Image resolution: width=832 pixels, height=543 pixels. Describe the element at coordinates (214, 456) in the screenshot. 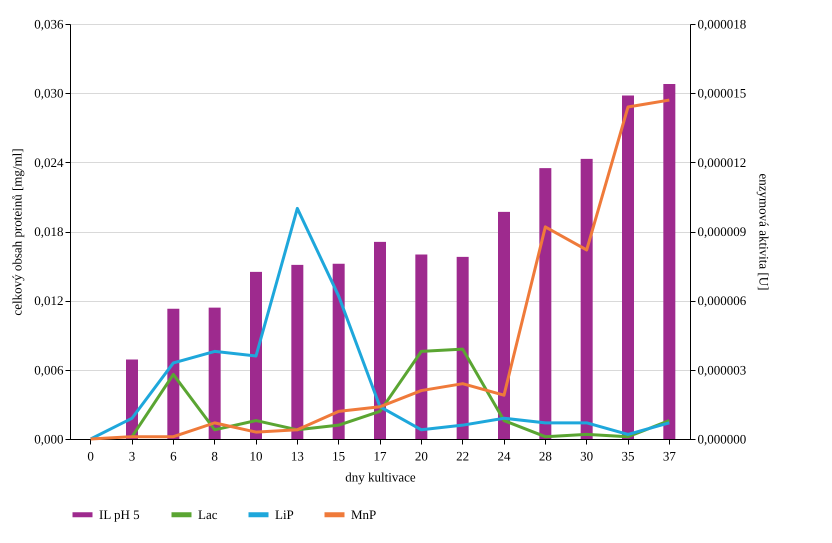

I see `x-tick-label: 8` at that location.